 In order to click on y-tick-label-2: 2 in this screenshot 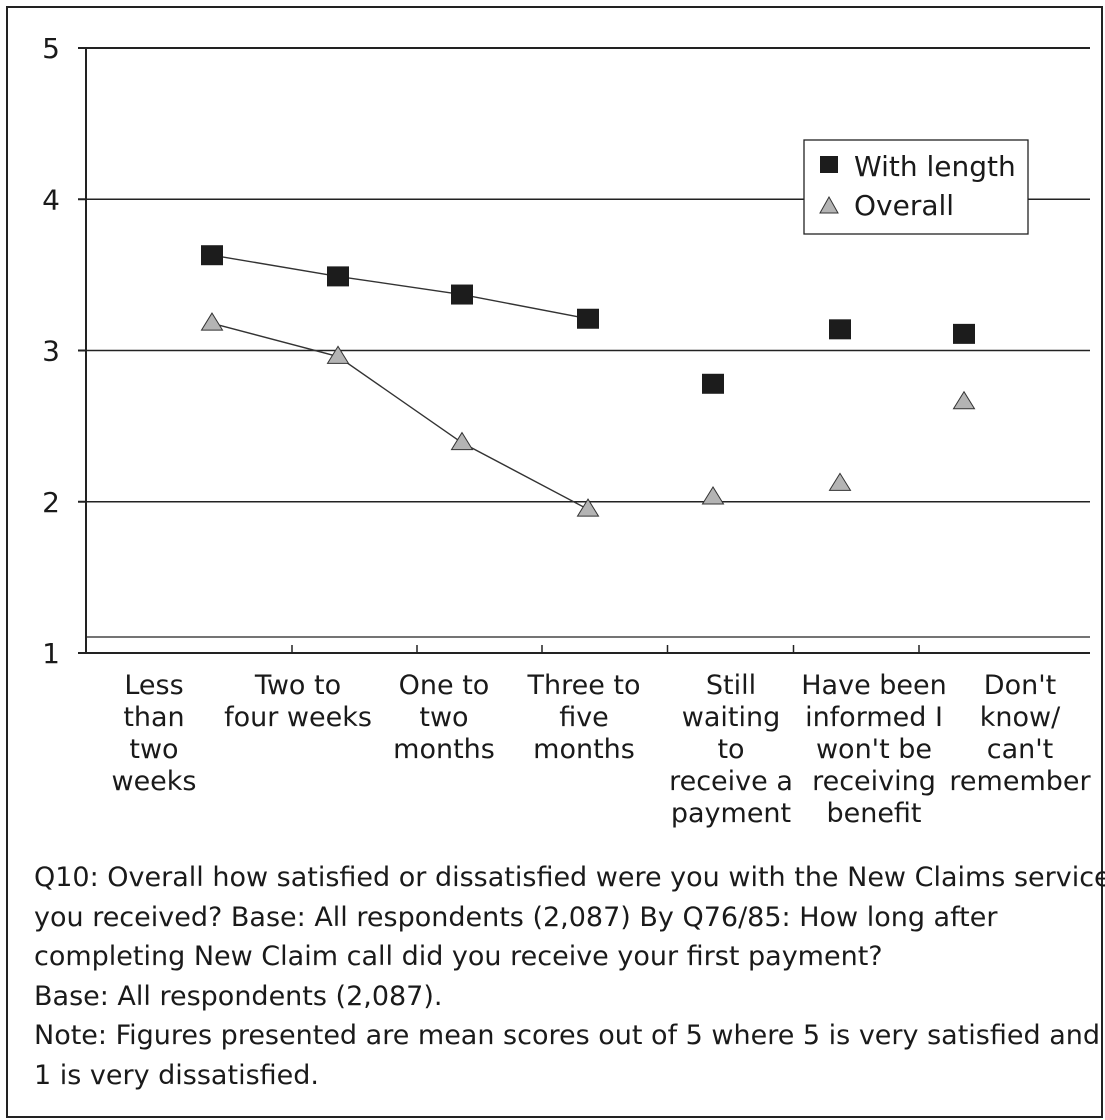, I will do `click(51, 502)`.